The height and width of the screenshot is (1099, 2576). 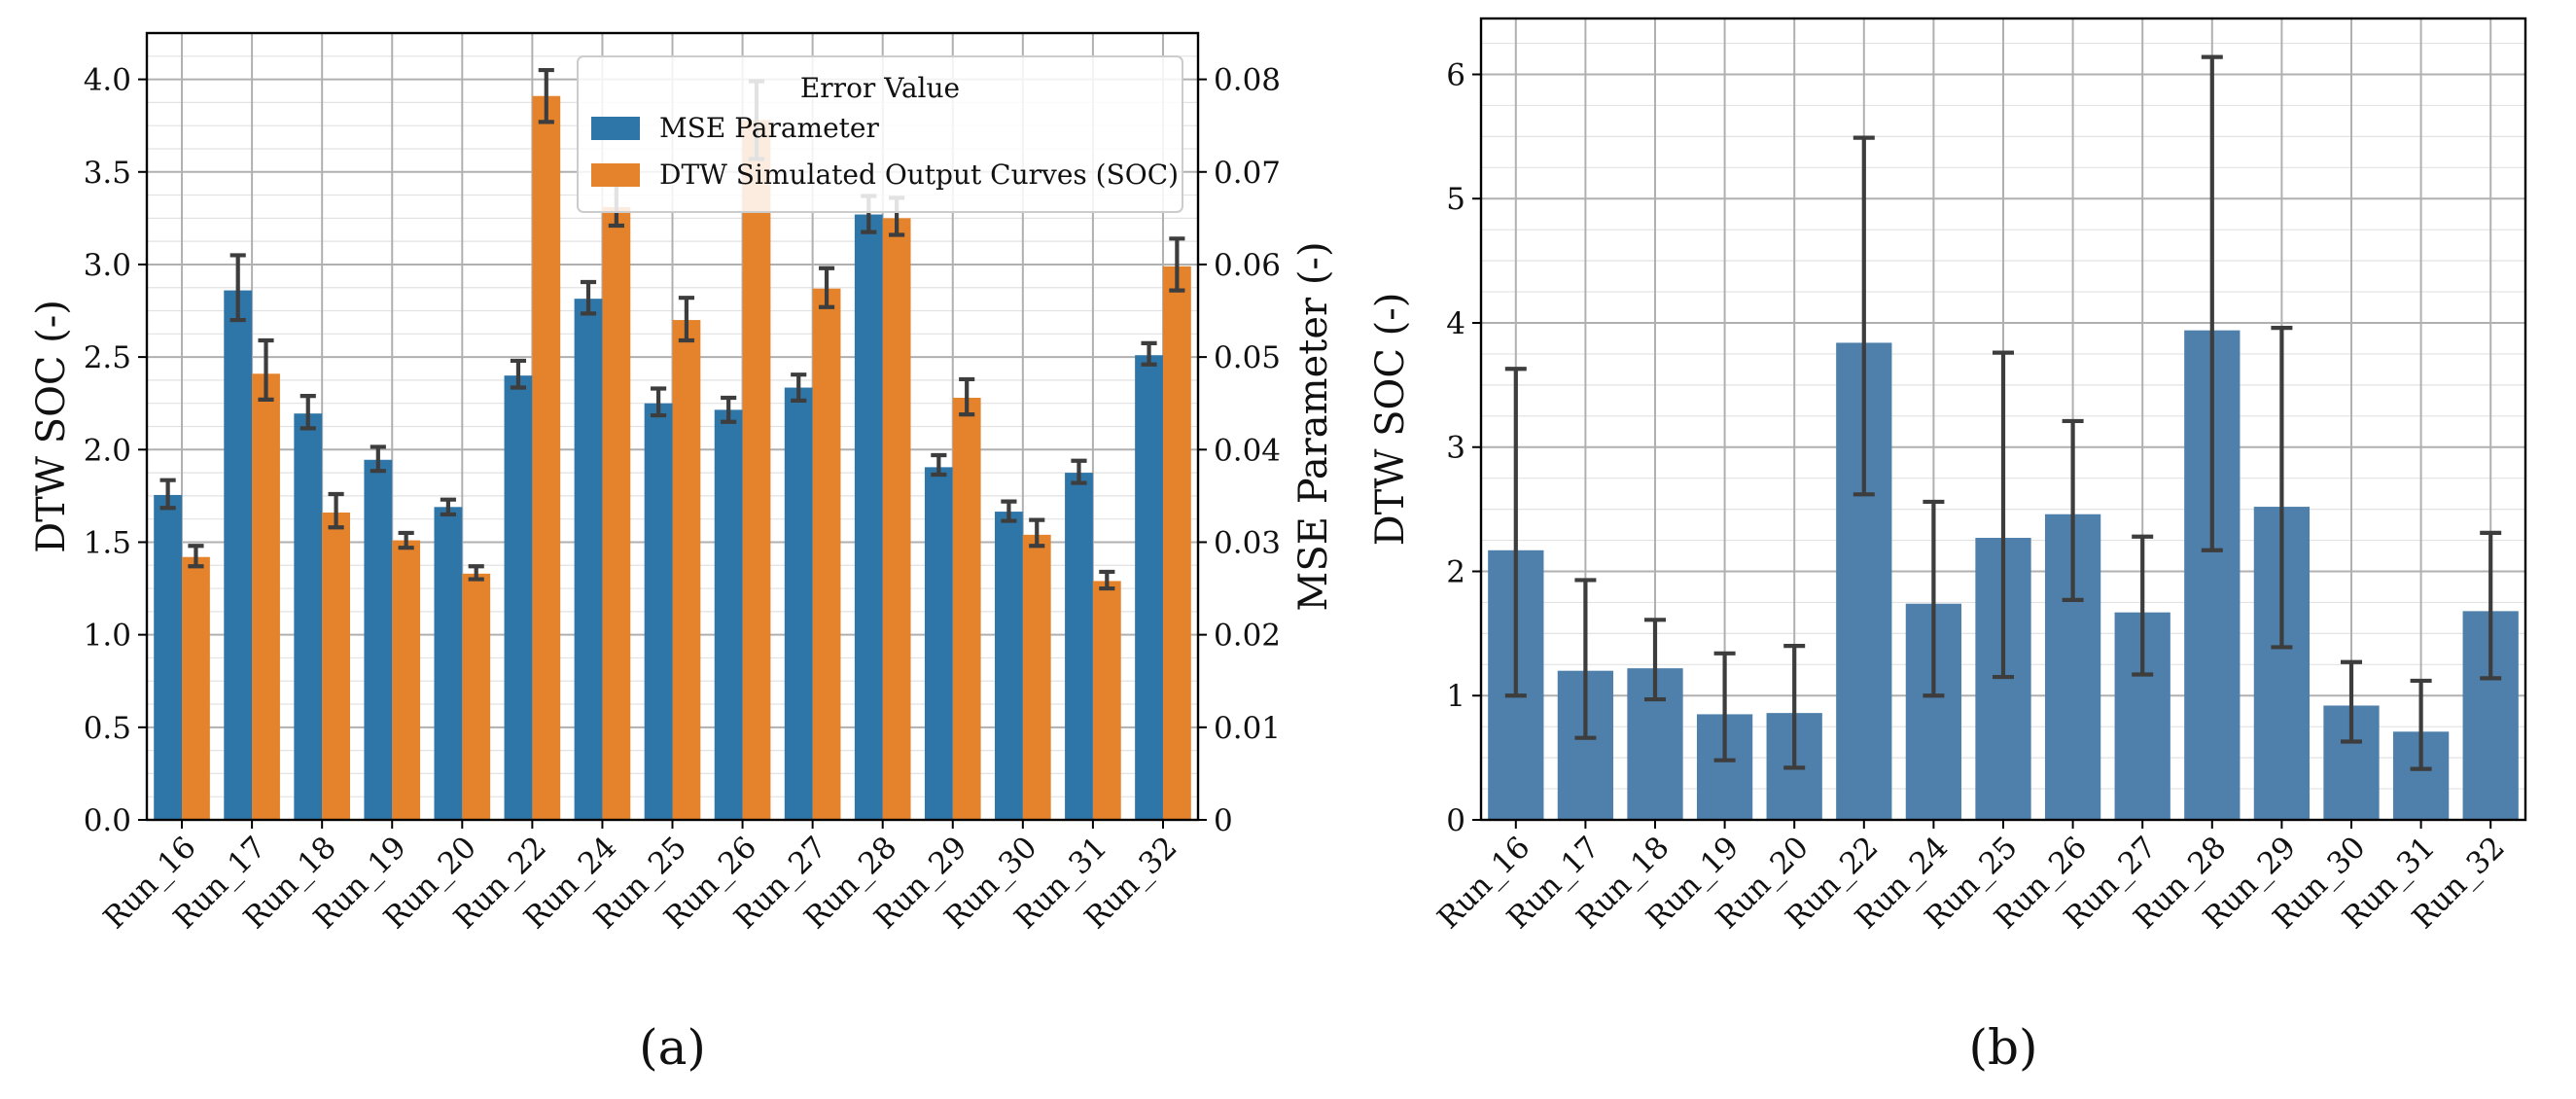 I want to click on y-tick-label: 5, so click(x=1456, y=199).